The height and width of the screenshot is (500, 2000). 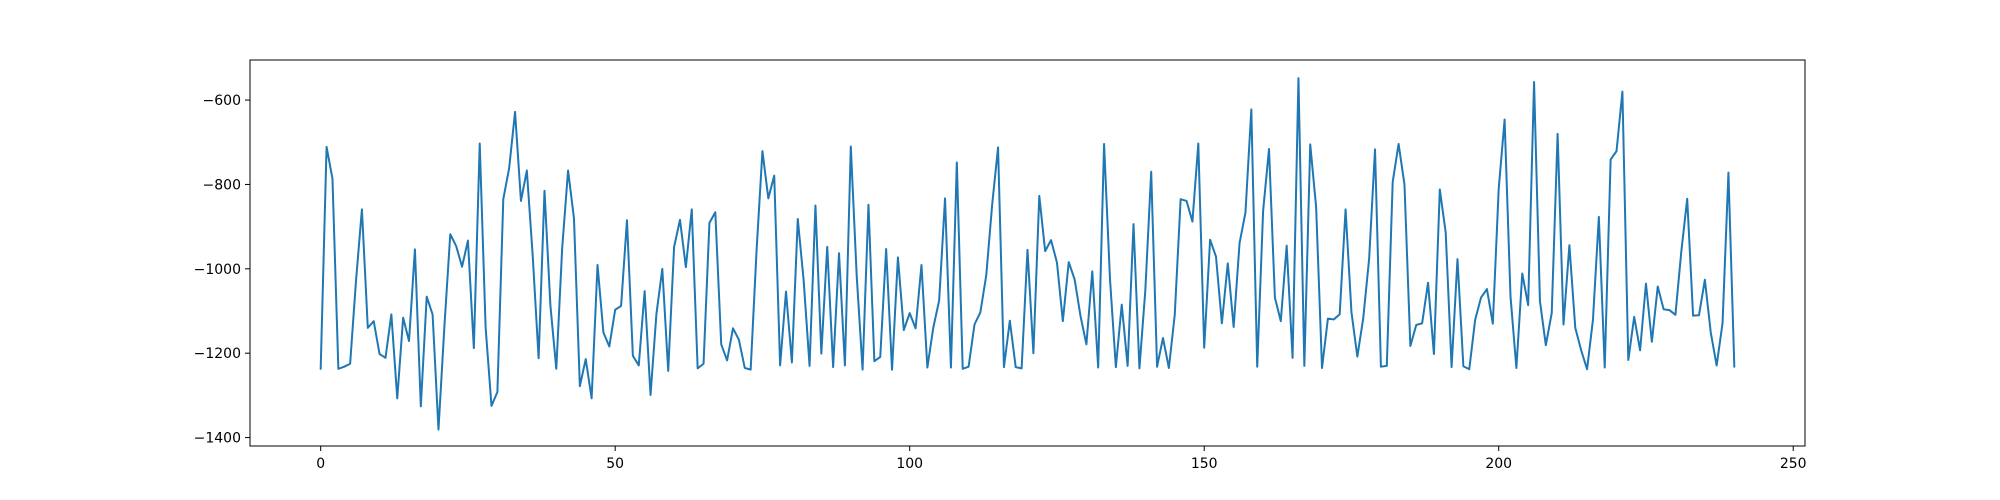 I want to click on x-tick-label: 100, so click(x=909, y=464).